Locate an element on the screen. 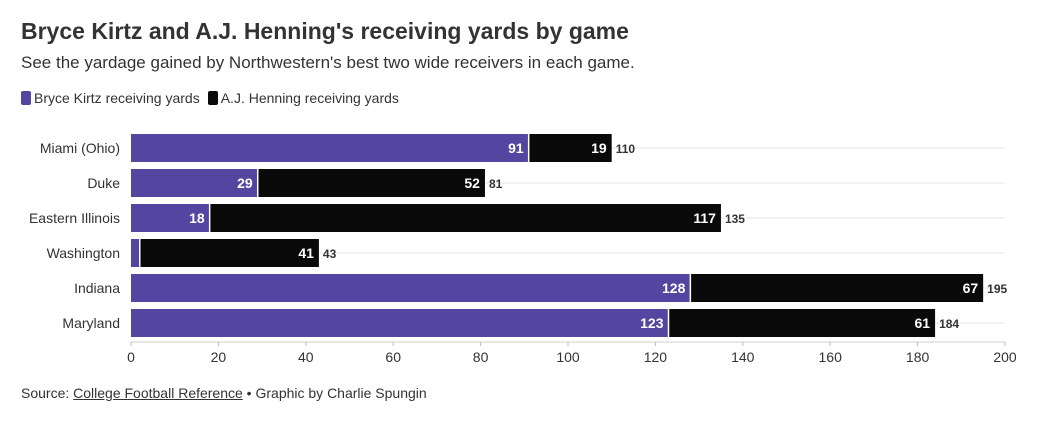 This screenshot has height=422, width=1040. bar-value-label: 117 is located at coordinates (704, 218).